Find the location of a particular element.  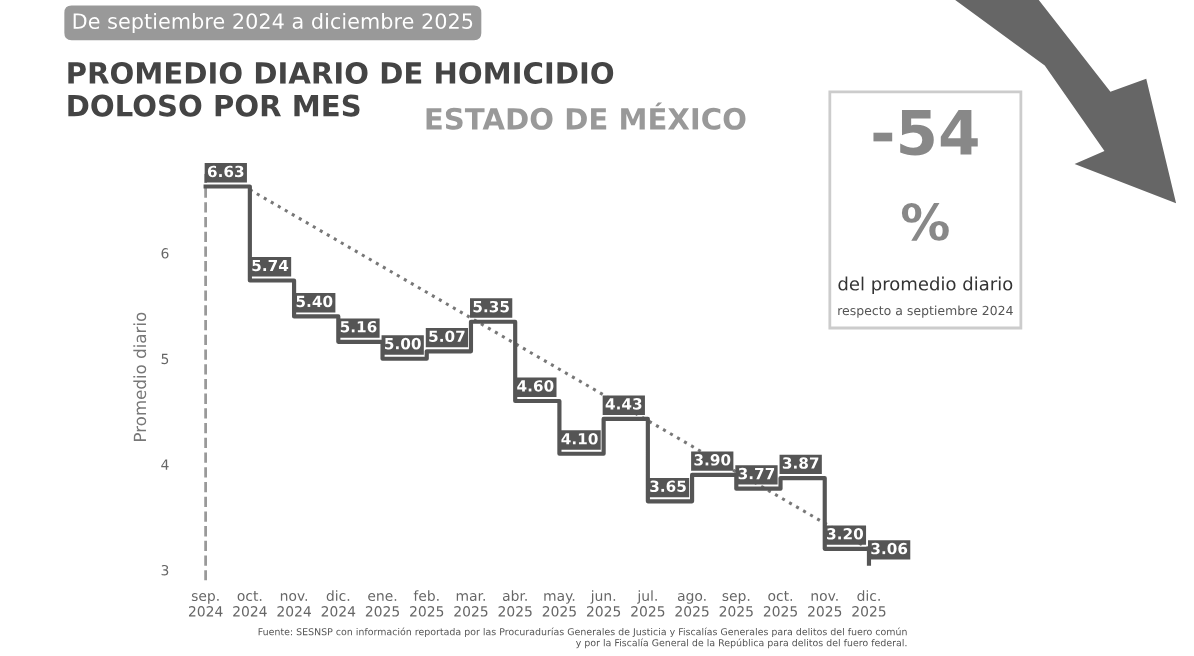

text: De septiembre 2024 a diciembre 2025 is located at coordinates (273, 23).